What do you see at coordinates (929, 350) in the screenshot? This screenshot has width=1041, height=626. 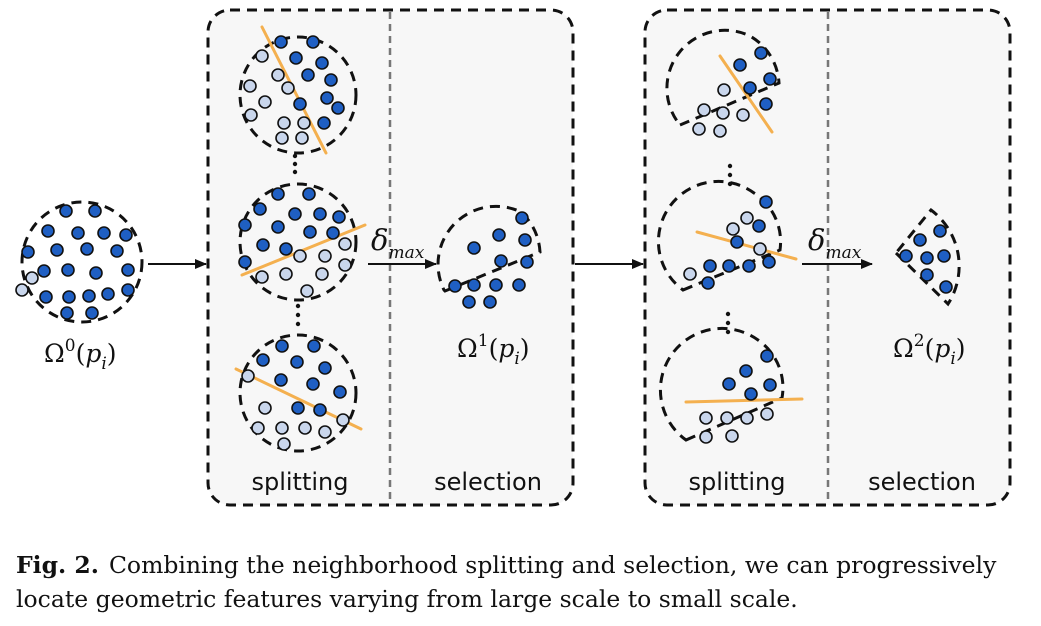 I see `omega-2-label: Ω2(pi)` at bounding box center [929, 350].